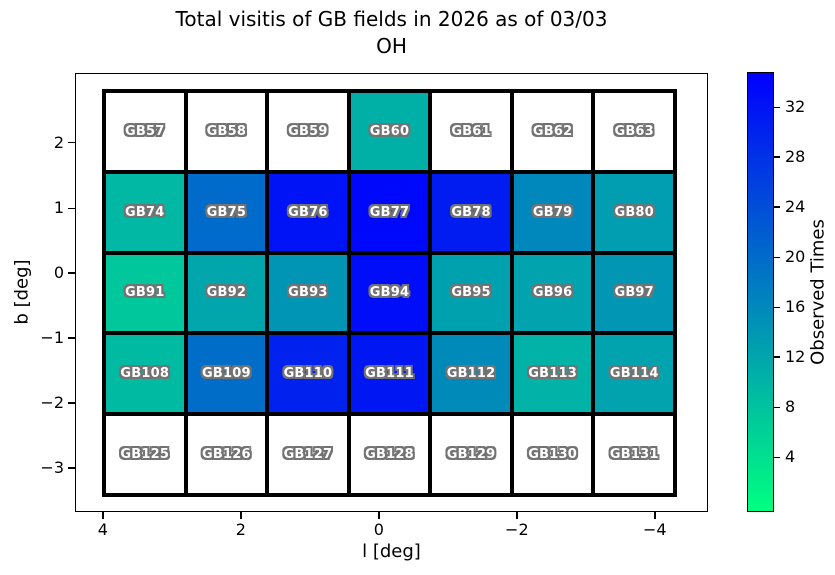  I want to click on field-cell-label: GB60, so click(389, 131).